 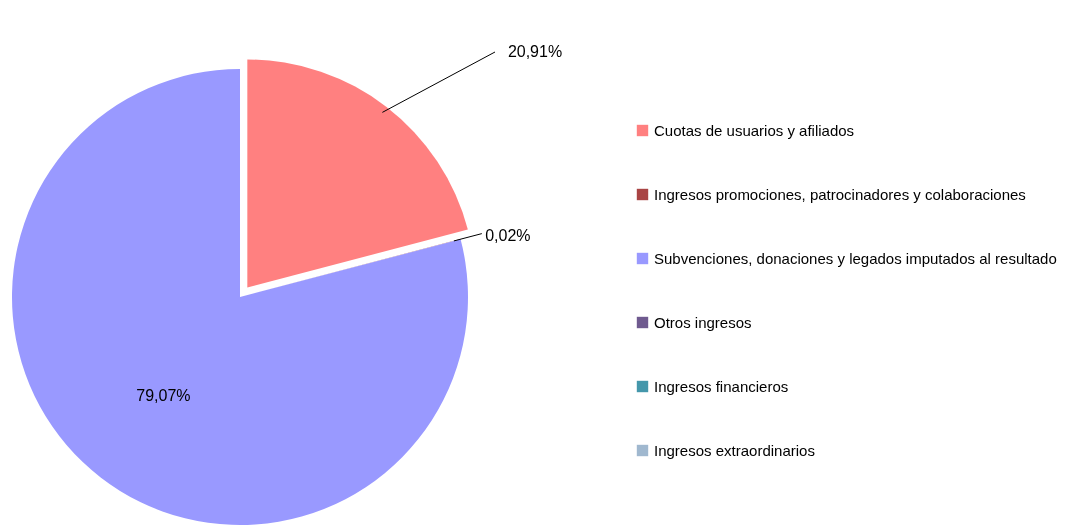 I want to click on legend-label: Ingresos promociones, patrocinadores y colaboraciones, so click(x=840, y=194).